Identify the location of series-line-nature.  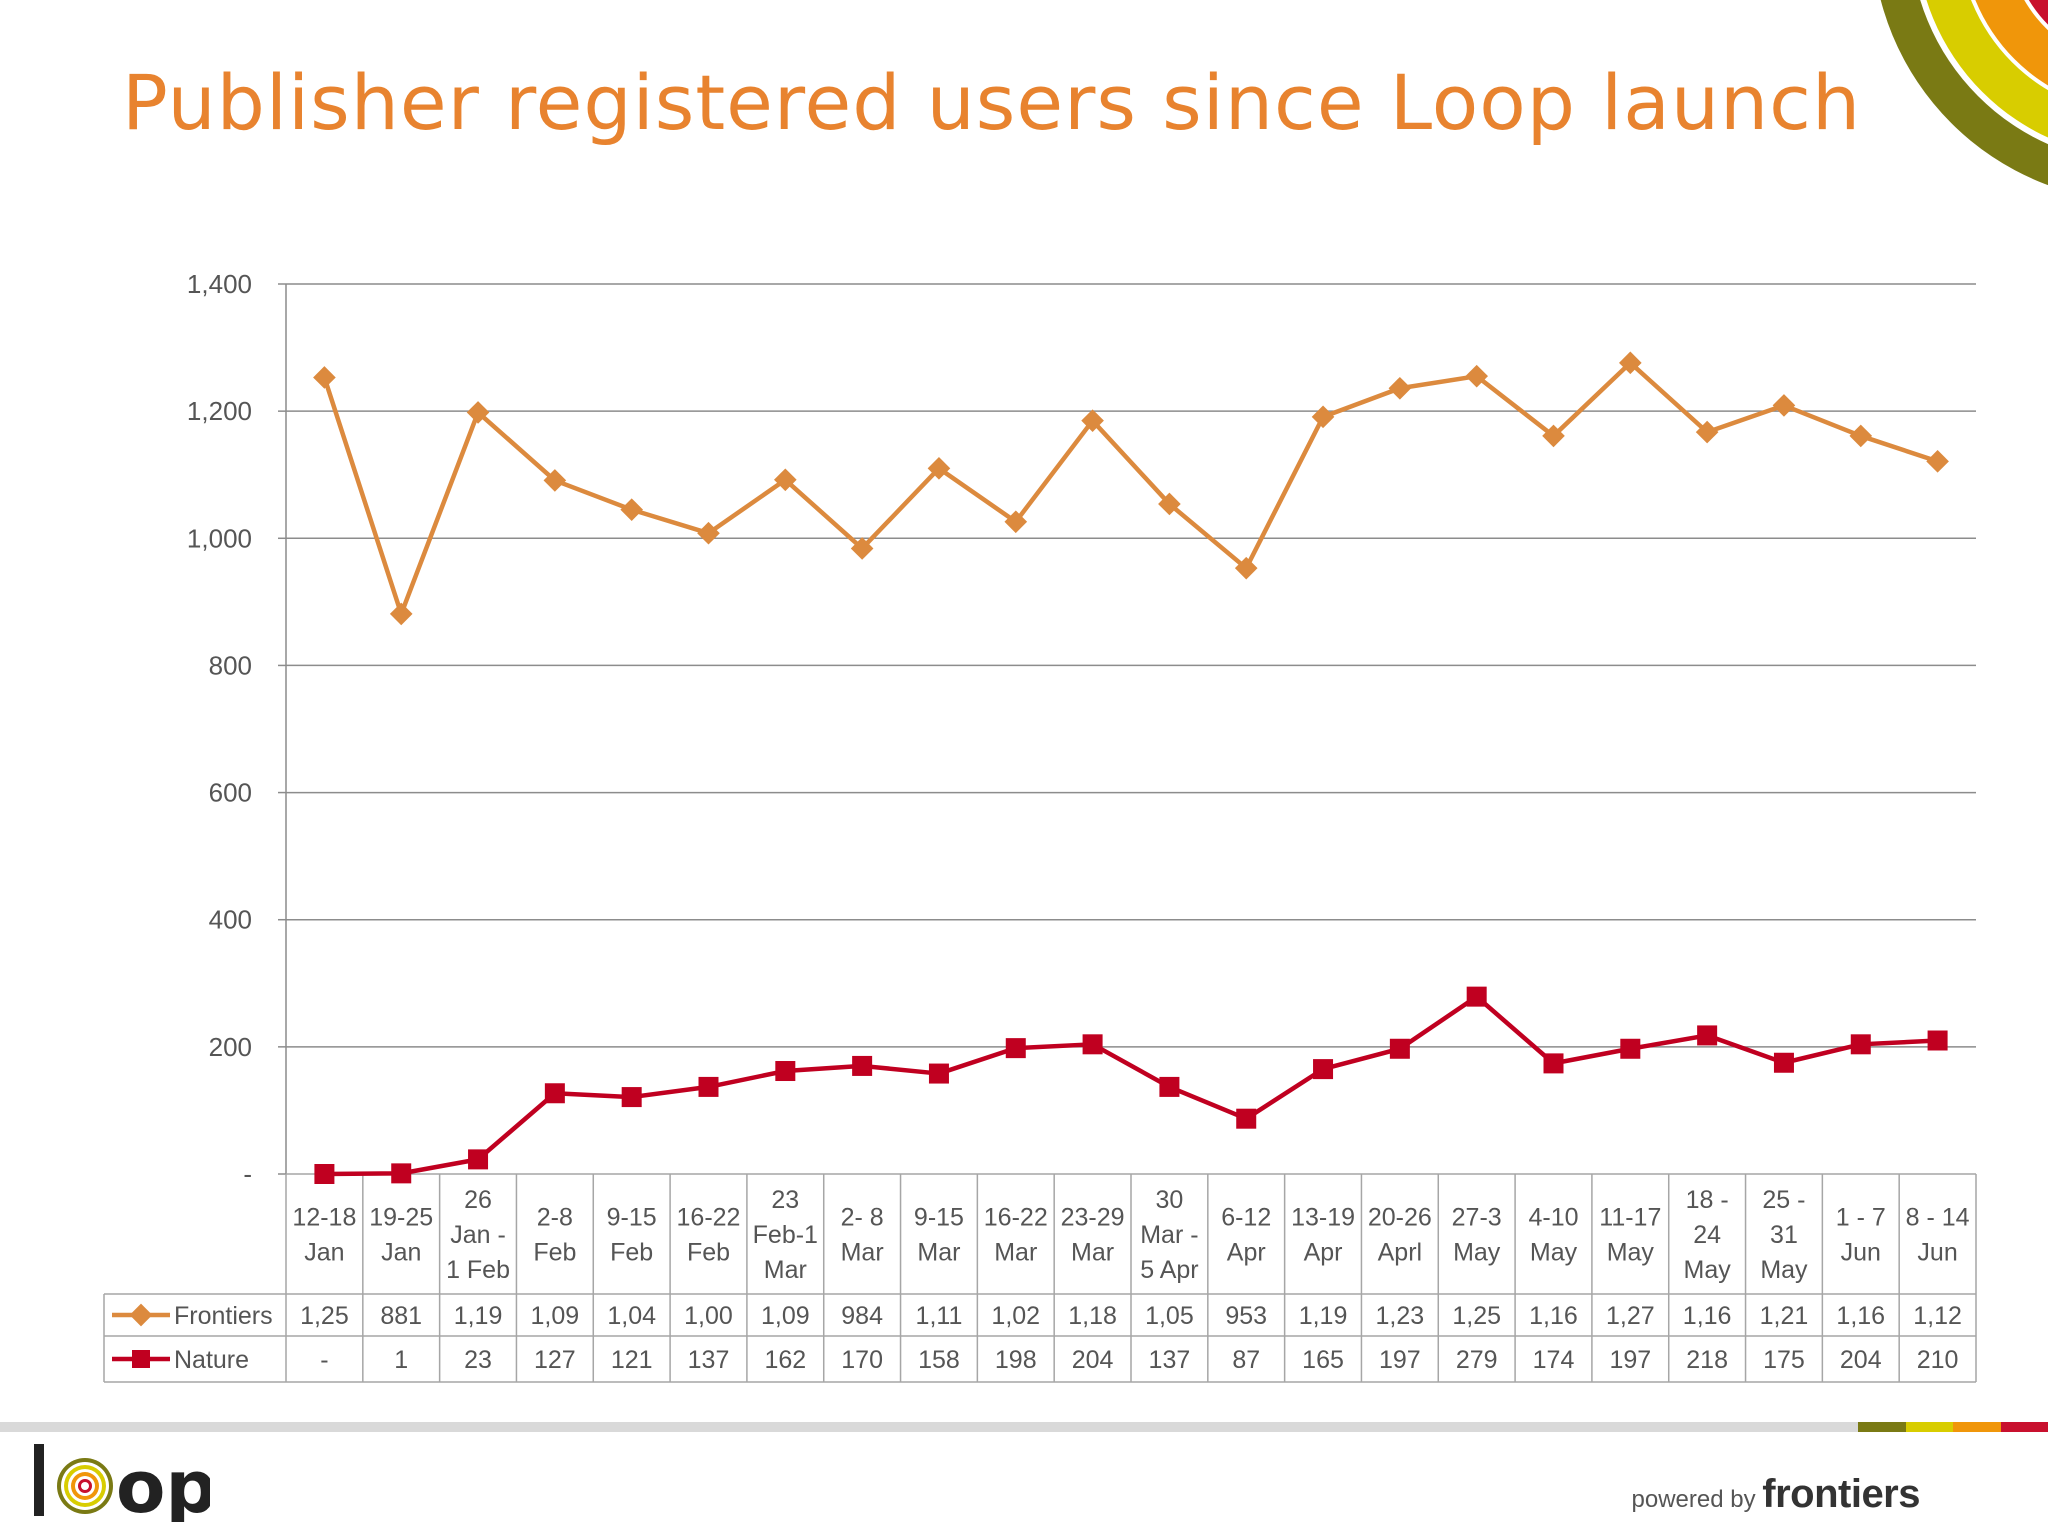
(1131, 1085).